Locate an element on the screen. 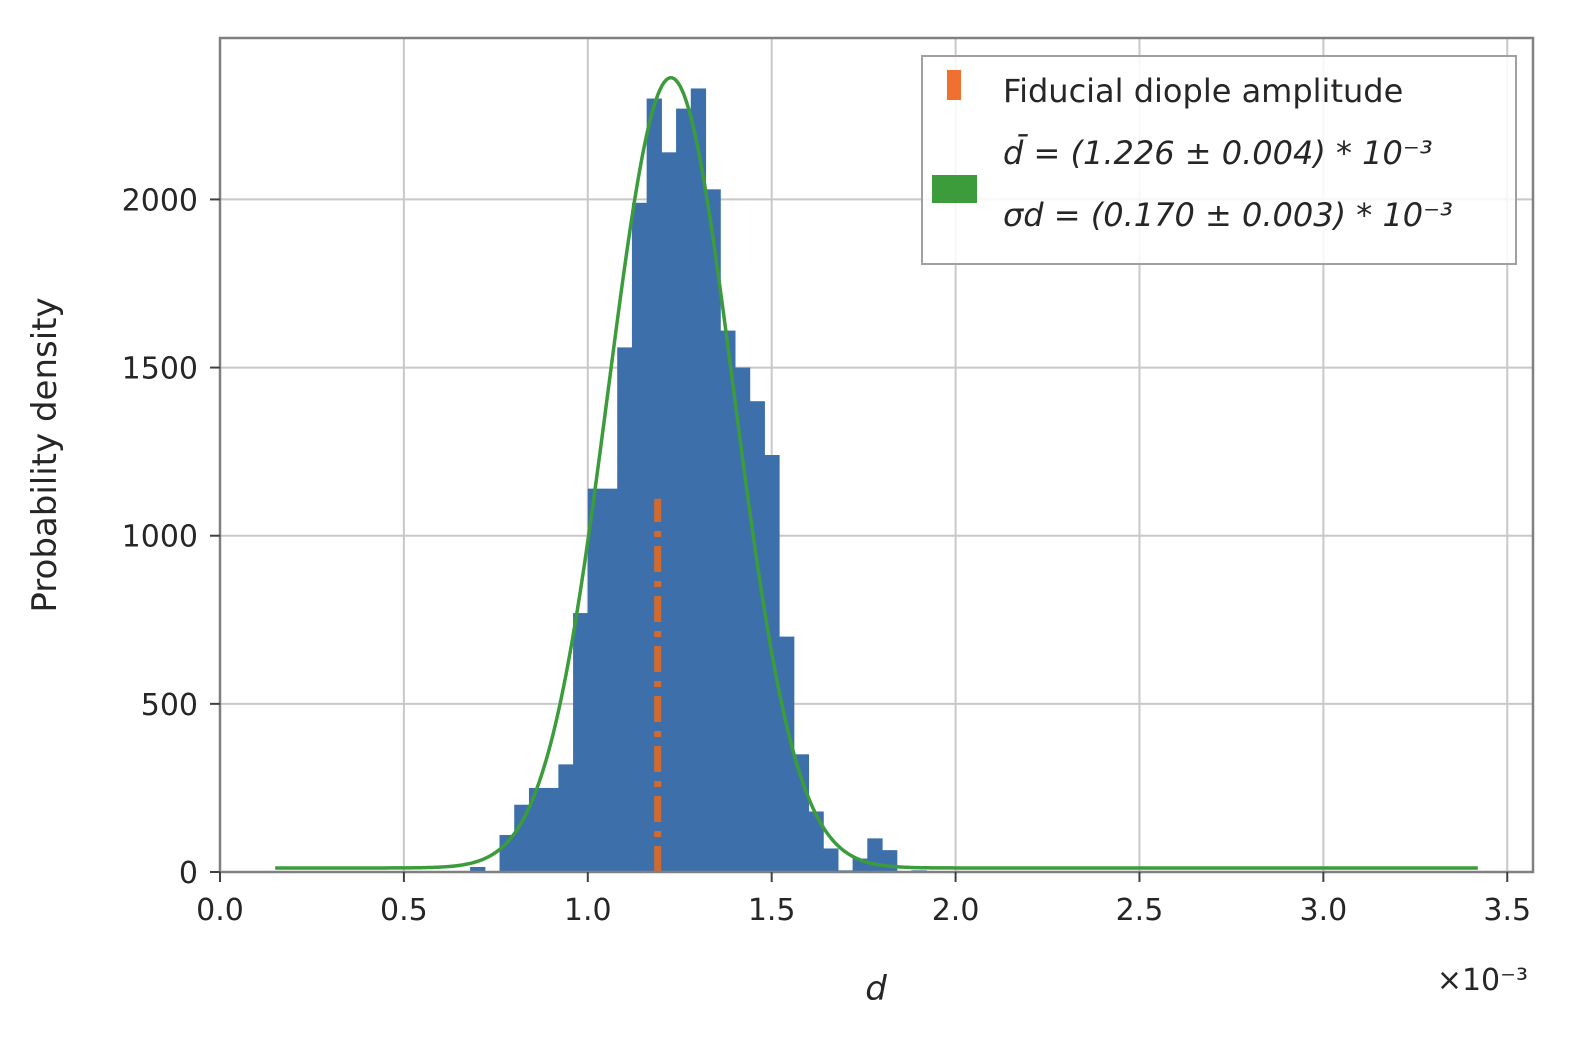 Image resolution: width=1575 pixels, height=1040 pixels. legend-fit-swatch is located at coordinates (954, 189).